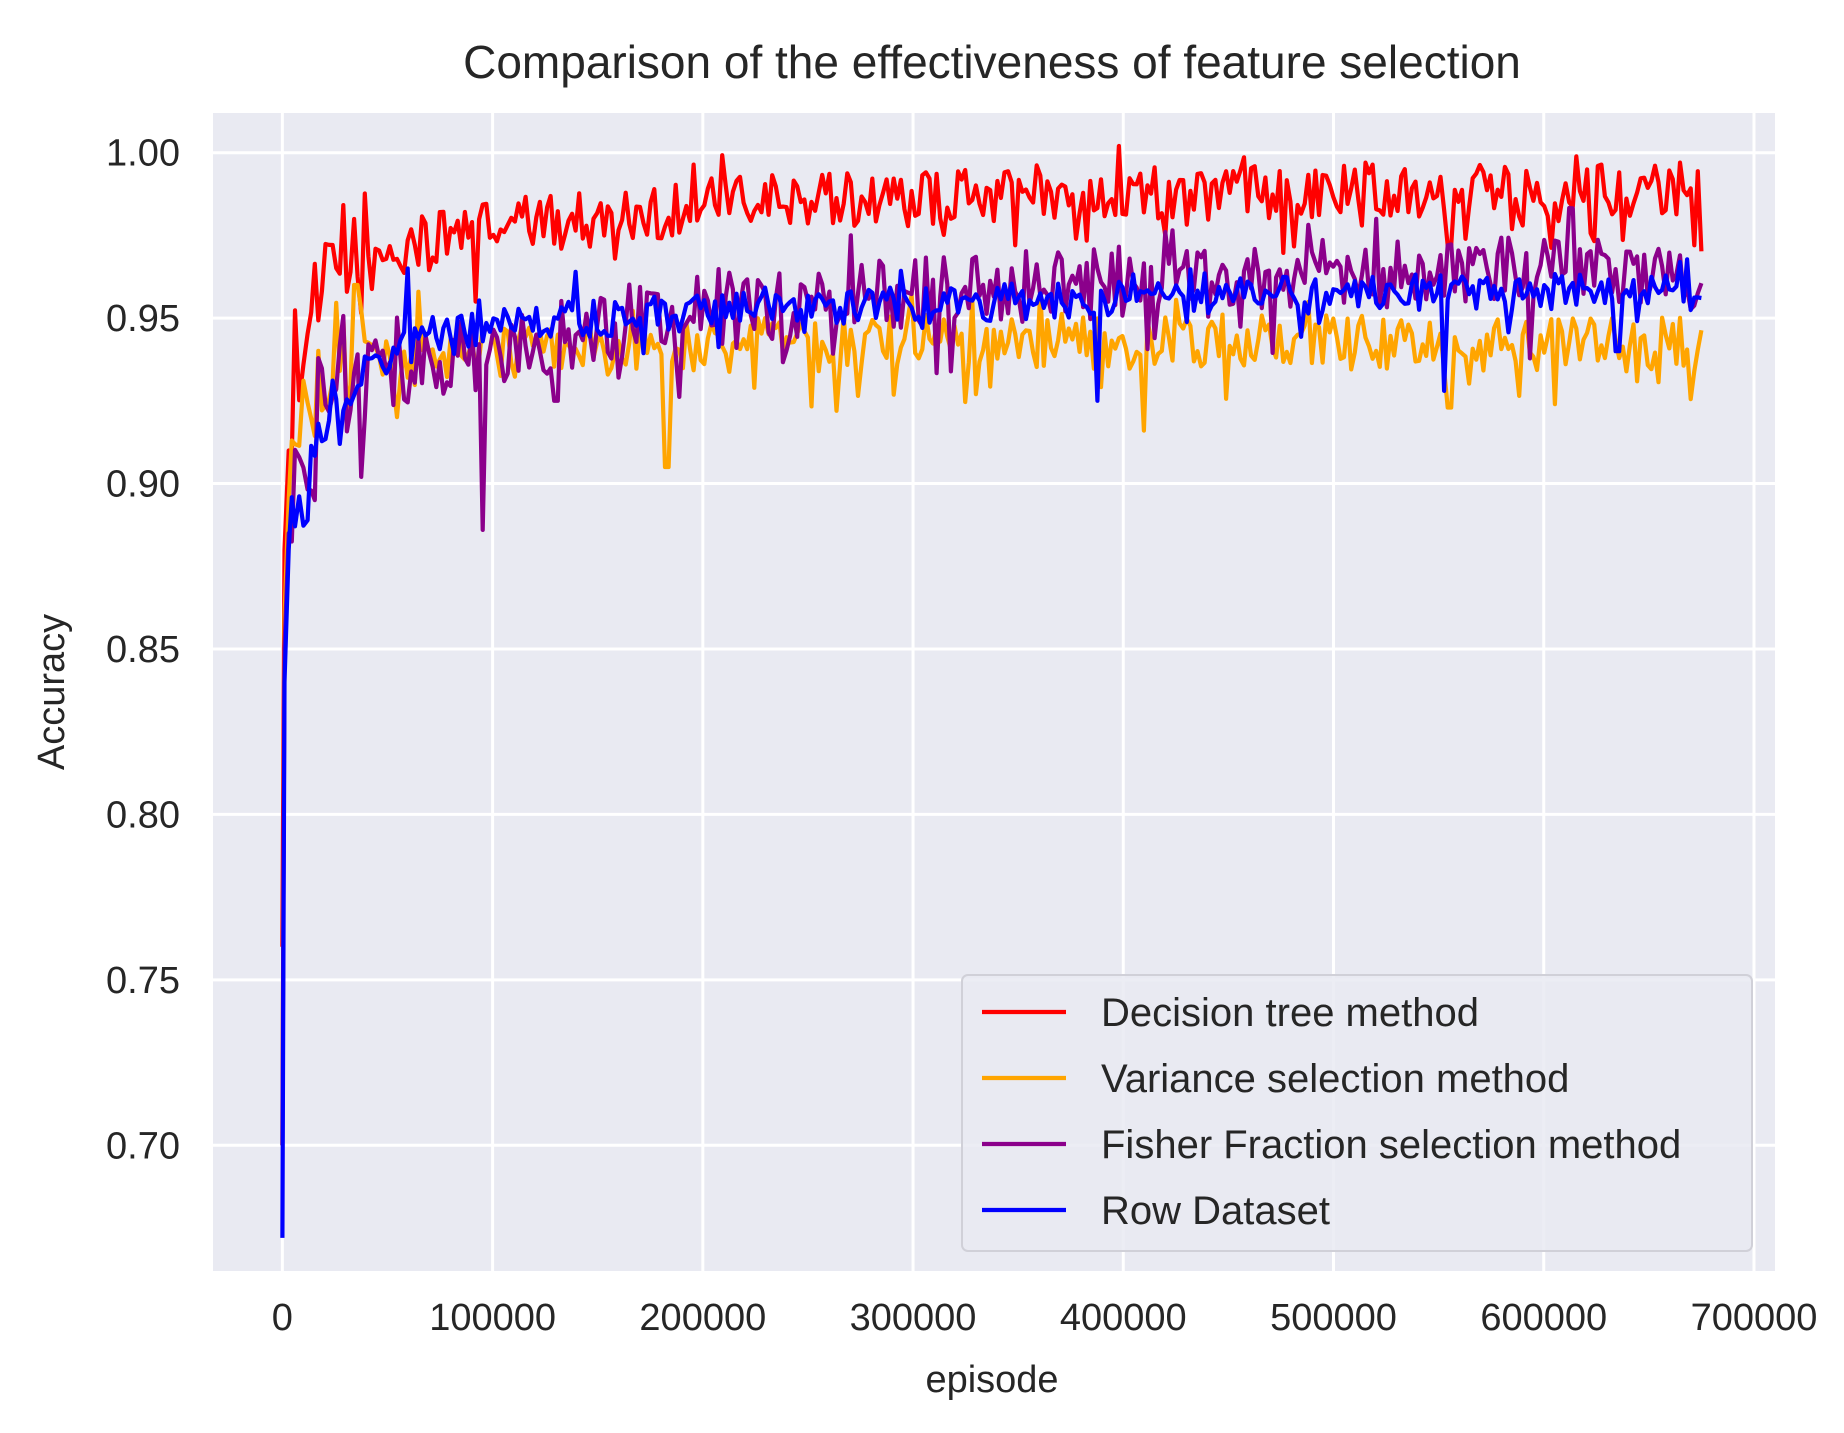 This screenshot has width=1844, height=1433. What do you see at coordinates (991, 1380) in the screenshot?
I see `x-axis-label: episode` at bounding box center [991, 1380].